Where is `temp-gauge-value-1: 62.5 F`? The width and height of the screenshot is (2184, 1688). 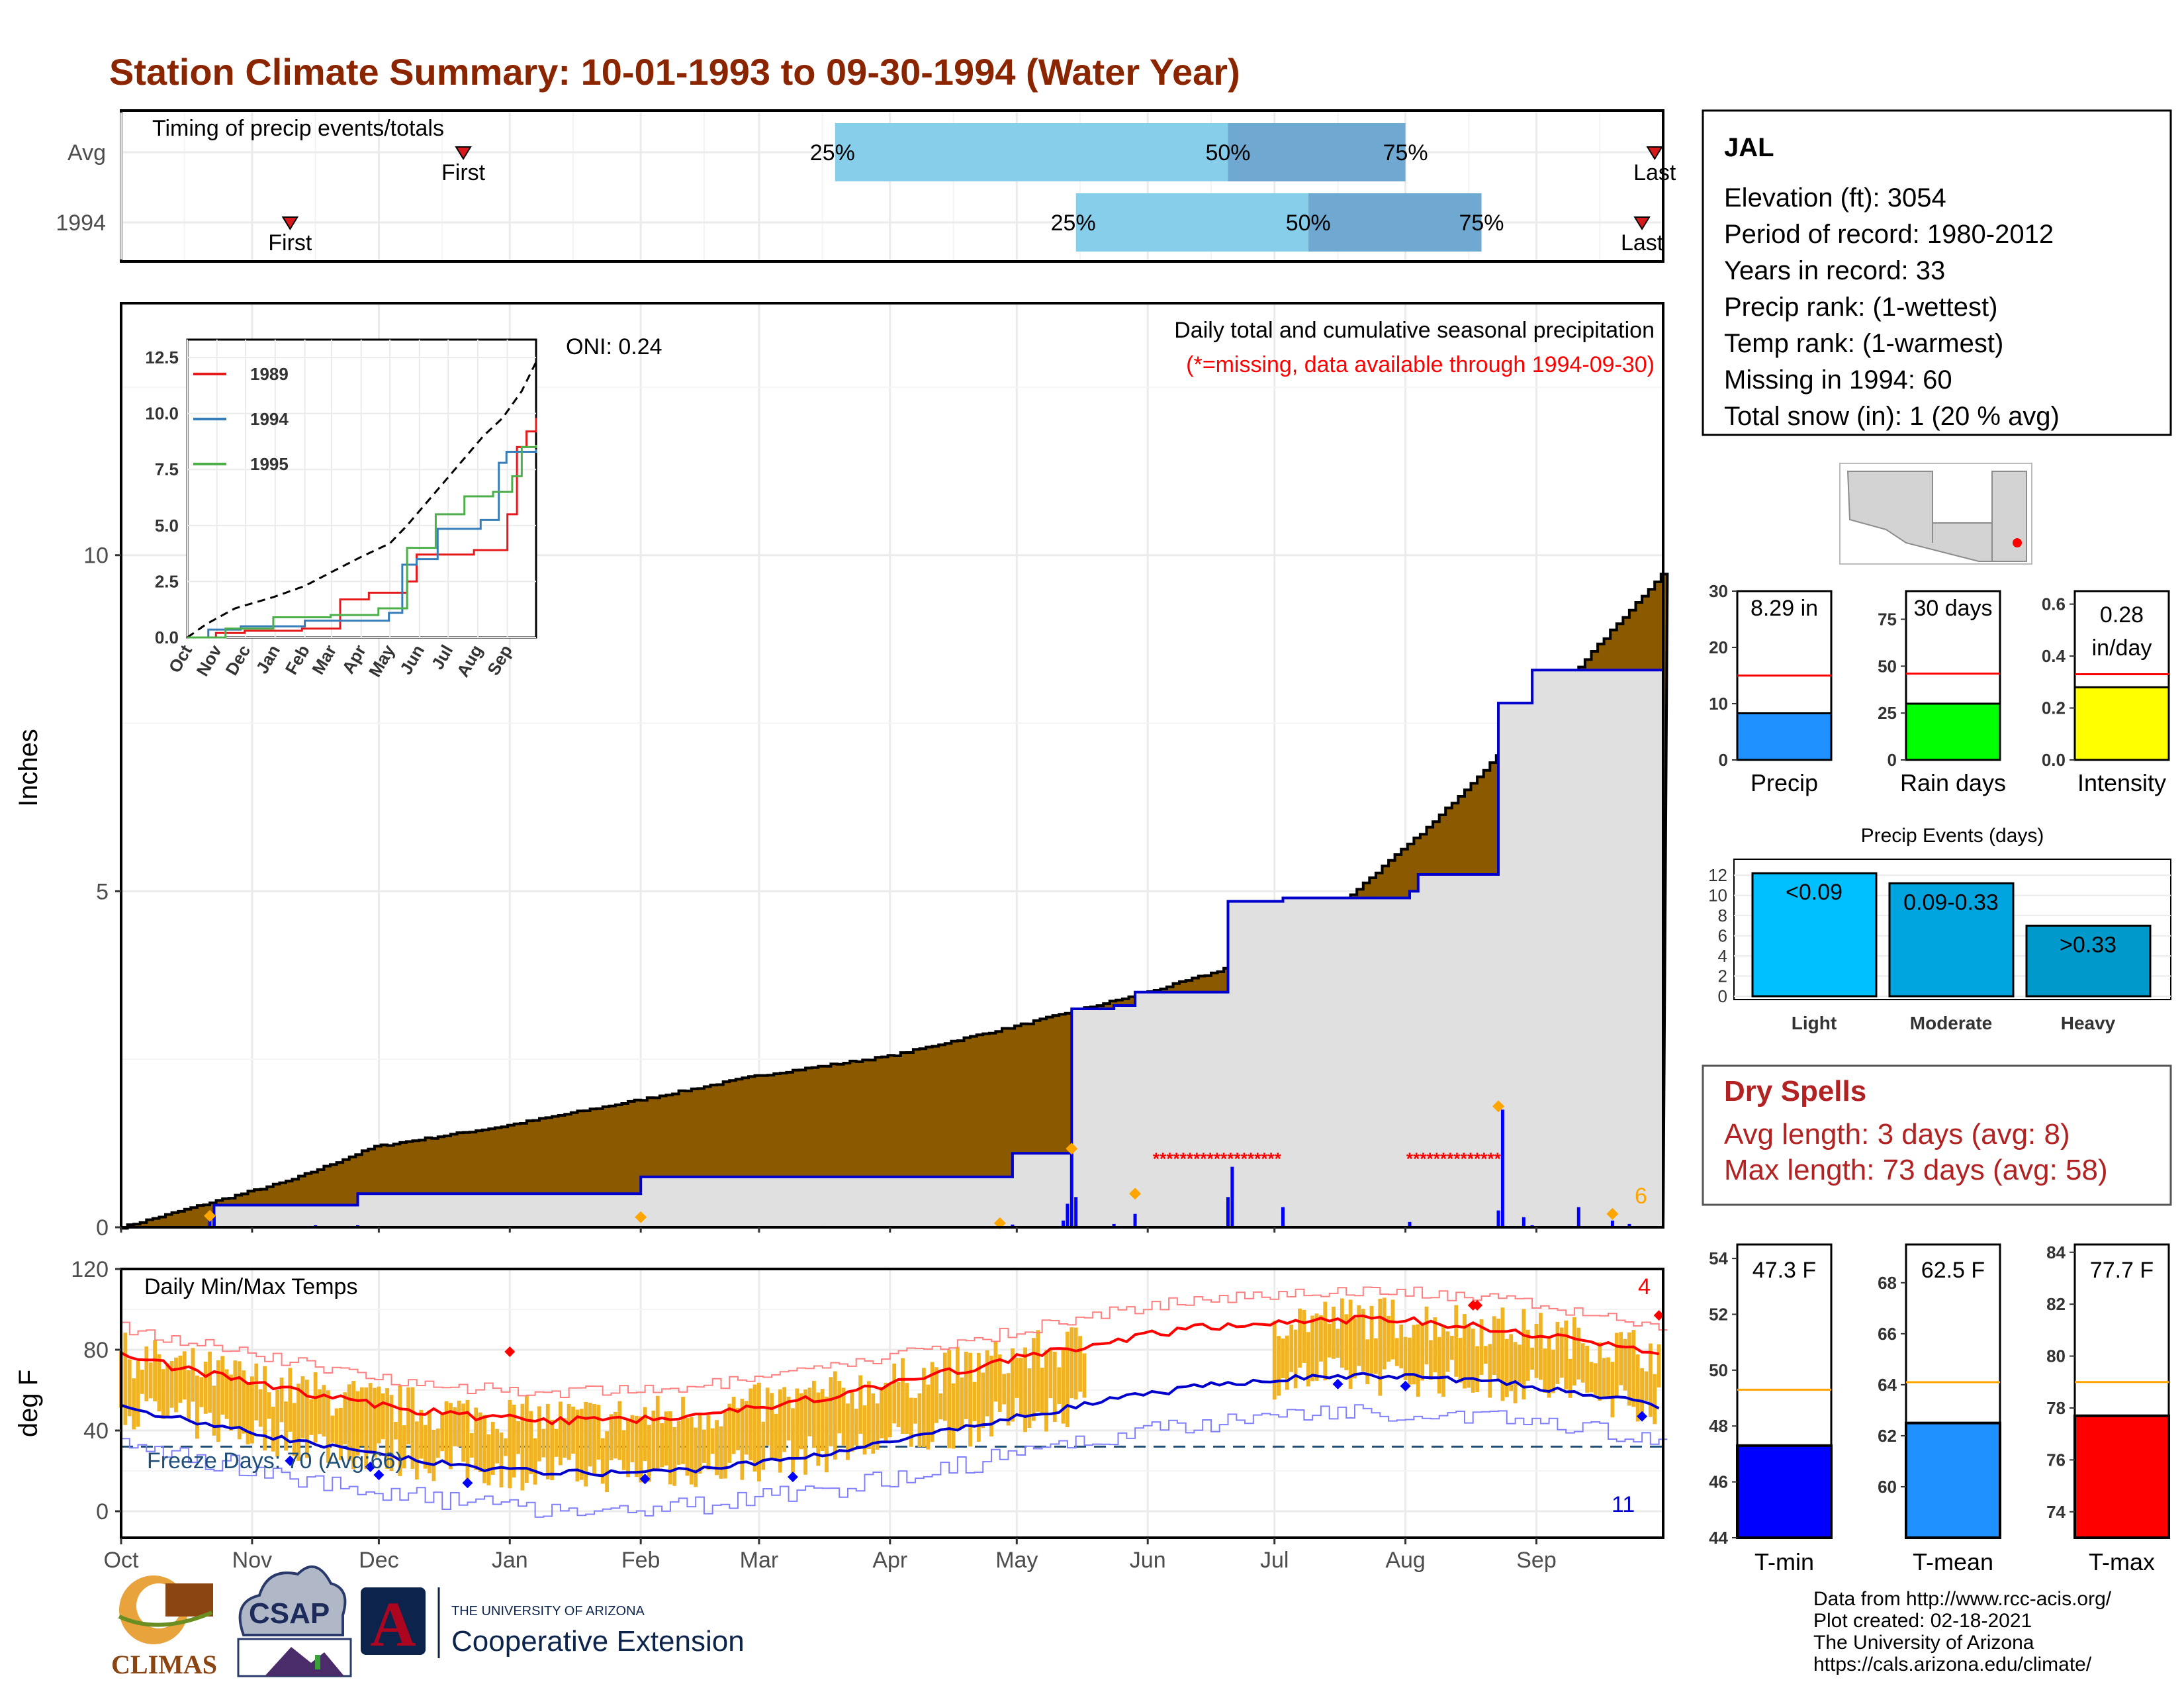 temp-gauge-value-1: 62.5 F is located at coordinates (1953, 1270).